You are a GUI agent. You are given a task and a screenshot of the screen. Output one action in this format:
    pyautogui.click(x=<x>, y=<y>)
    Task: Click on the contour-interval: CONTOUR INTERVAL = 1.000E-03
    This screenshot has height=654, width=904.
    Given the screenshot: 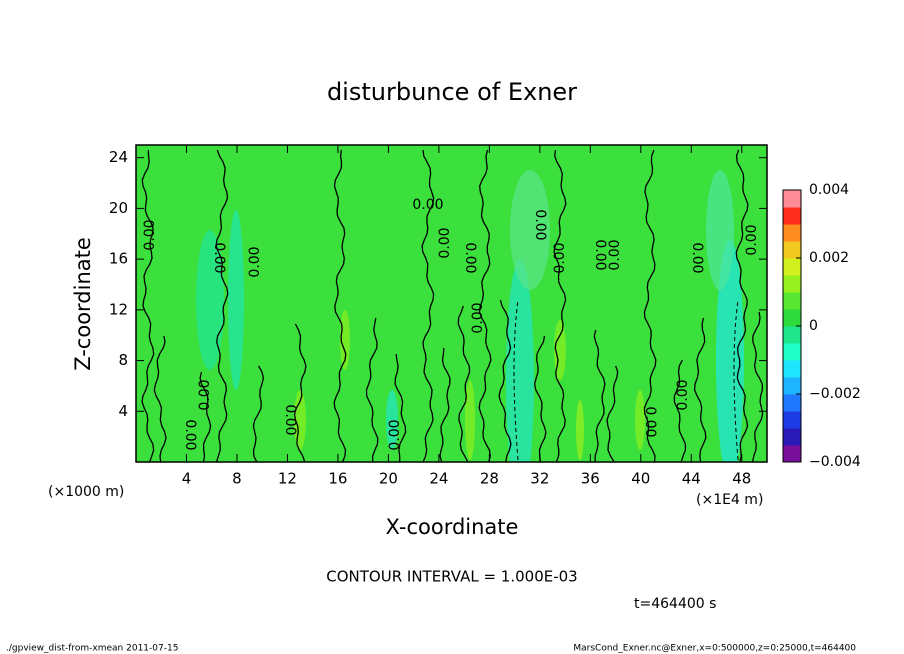 What is the action you would take?
    pyautogui.click(x=451, y=577)
    